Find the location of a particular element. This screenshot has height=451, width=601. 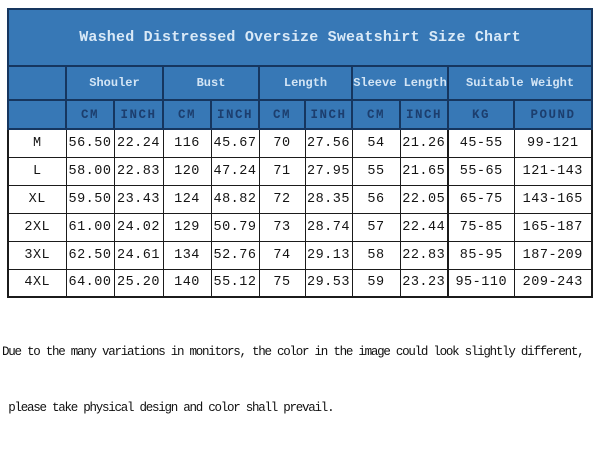

value-cell: 22.24 is located at coordinates (138, 143).